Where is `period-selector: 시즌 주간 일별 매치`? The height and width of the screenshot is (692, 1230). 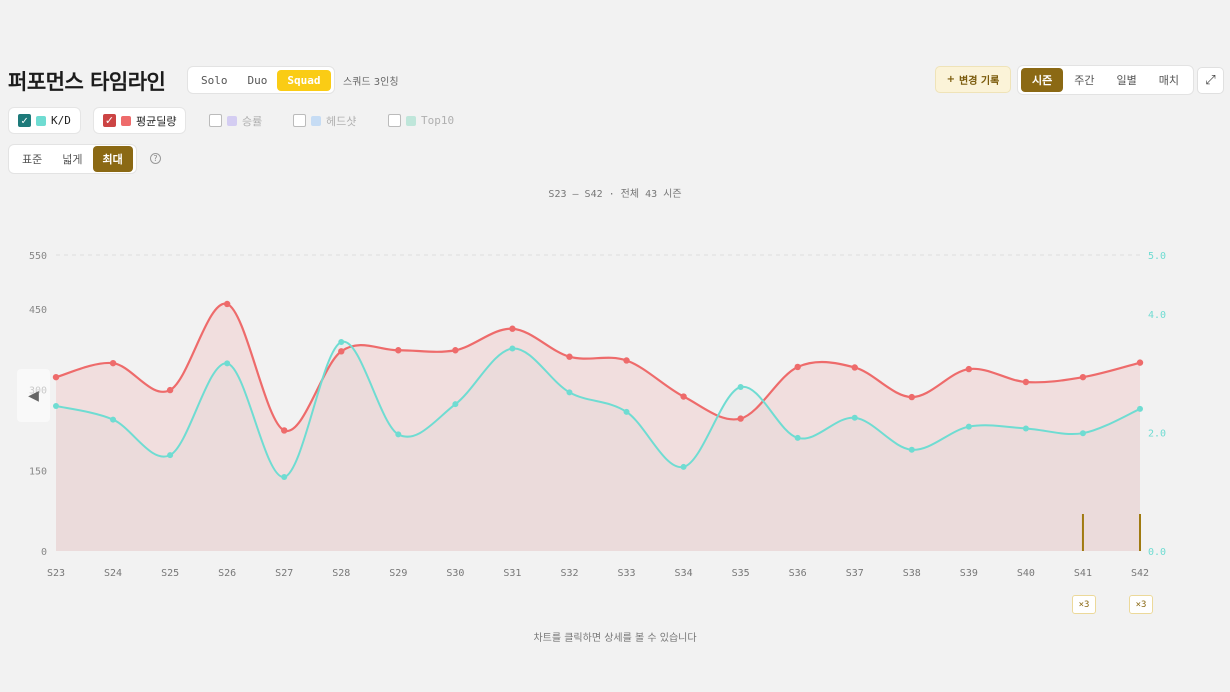
period-selector: 시즌 주간 일별 매치 is located at coordinates (1105, 80).